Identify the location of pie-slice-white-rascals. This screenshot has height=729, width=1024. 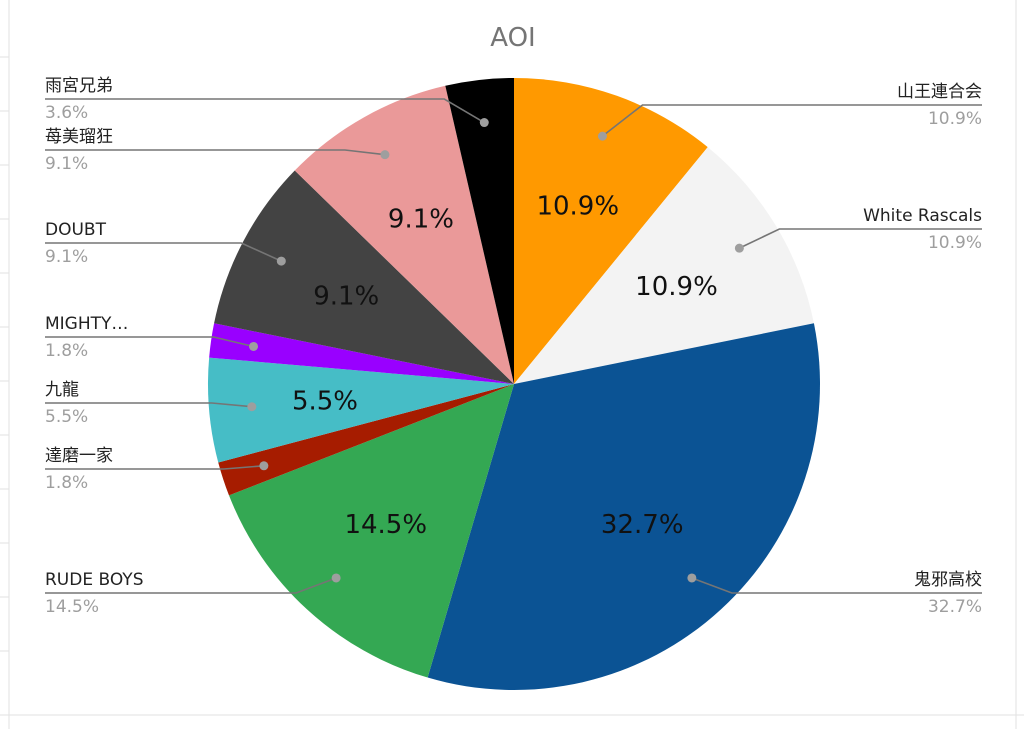
(664, 265).